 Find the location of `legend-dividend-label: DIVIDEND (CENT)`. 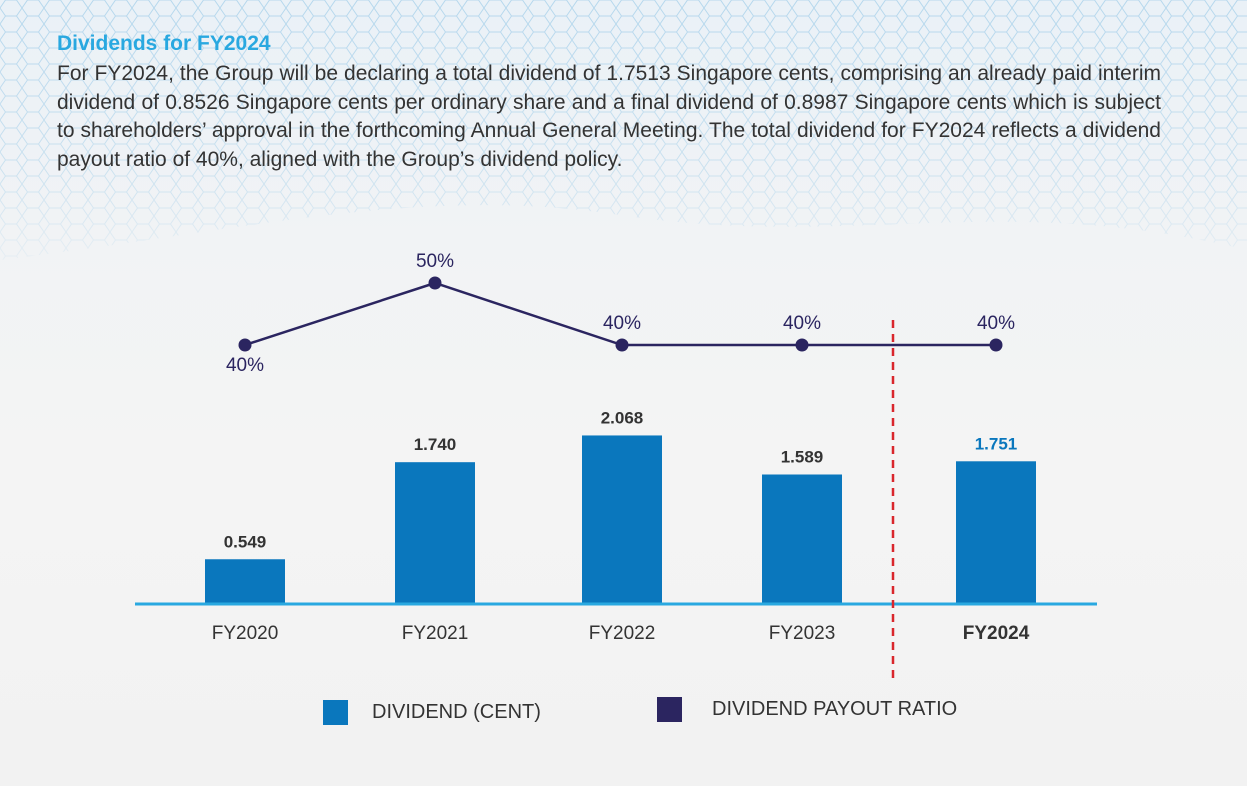

legend-dividend-label: DIVIDEND (CENT) is located at coordinates (456, 712).